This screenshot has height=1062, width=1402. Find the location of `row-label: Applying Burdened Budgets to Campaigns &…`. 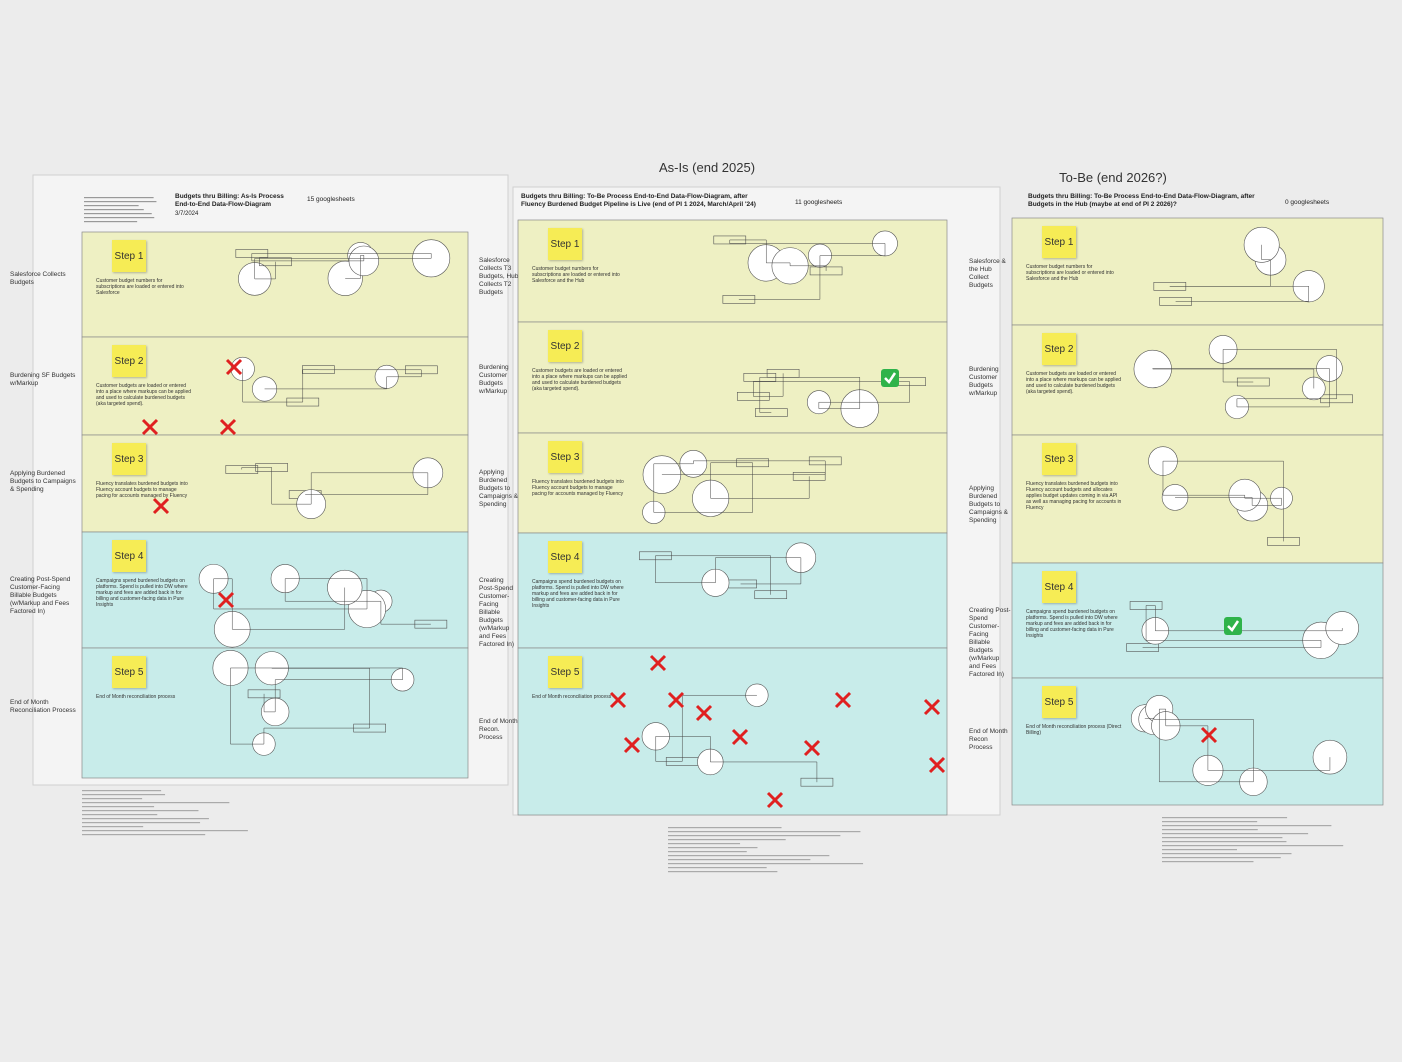

row-label: Applying Burdened Budgets to Campaigns &… is located at coordinates (989, 504).